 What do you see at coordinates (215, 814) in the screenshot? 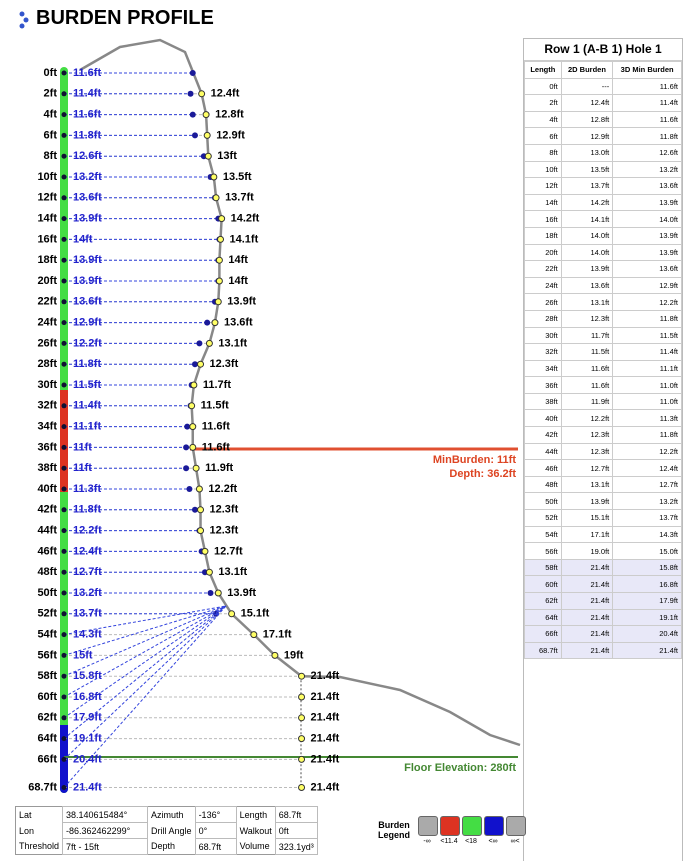
I see `info-value: -136°` at bounding box center [215, 814].